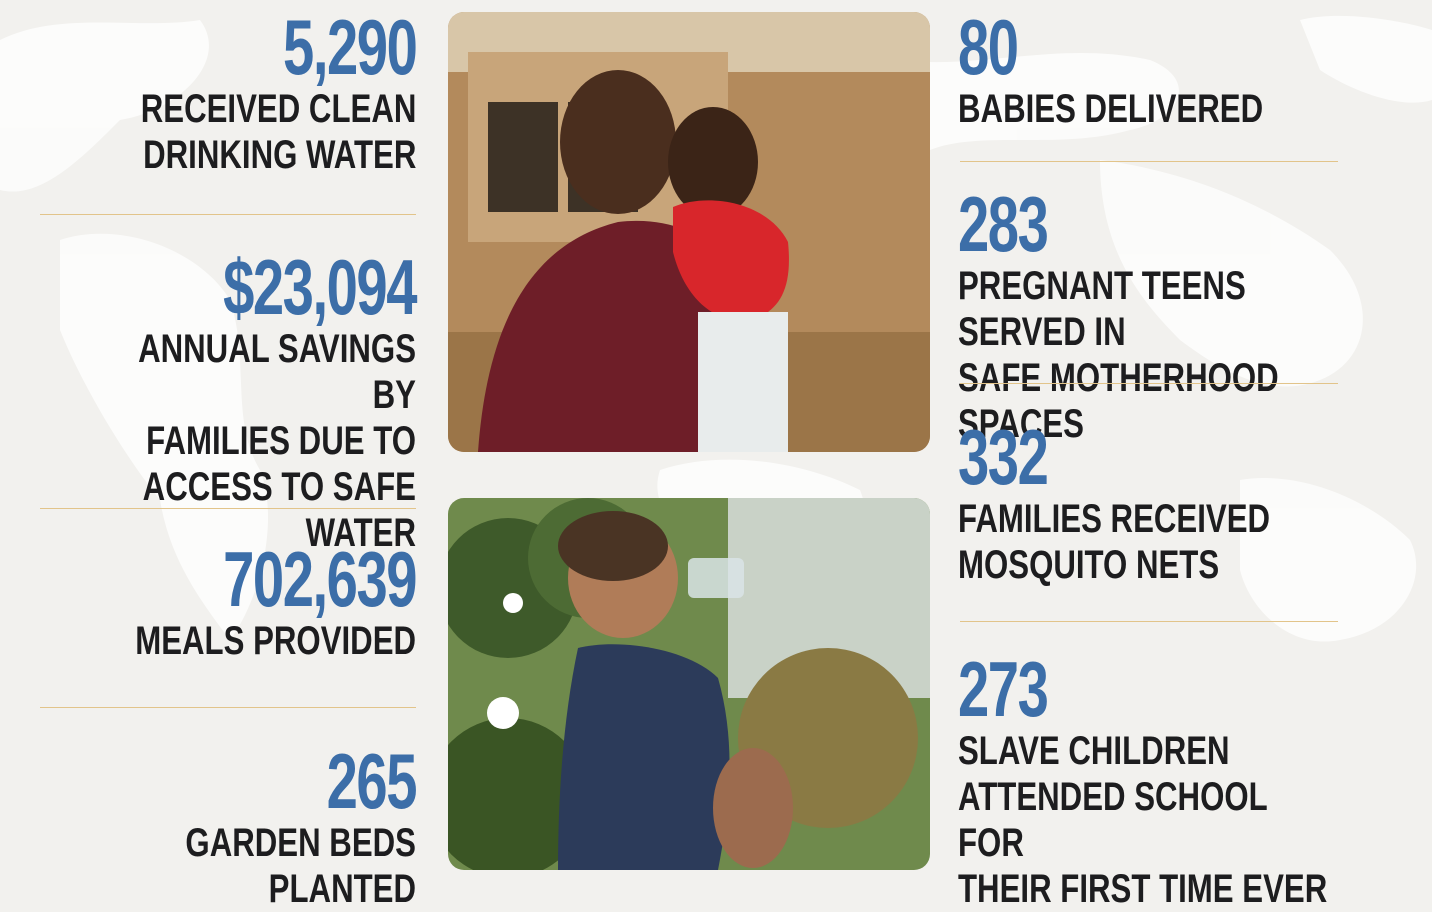 This screenshot has width=1432, height=912. I want to click on stat-number: $23,094, so click(320, 287).